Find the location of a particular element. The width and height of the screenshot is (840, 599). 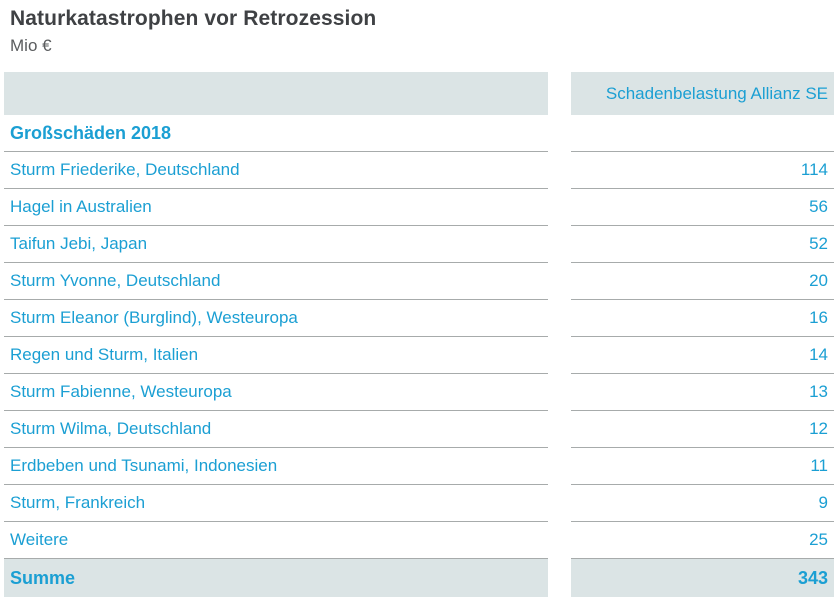

table-row: Sturm Eleanor (Burglind), Westeuropa 16 is located at coordinates (419, 318).